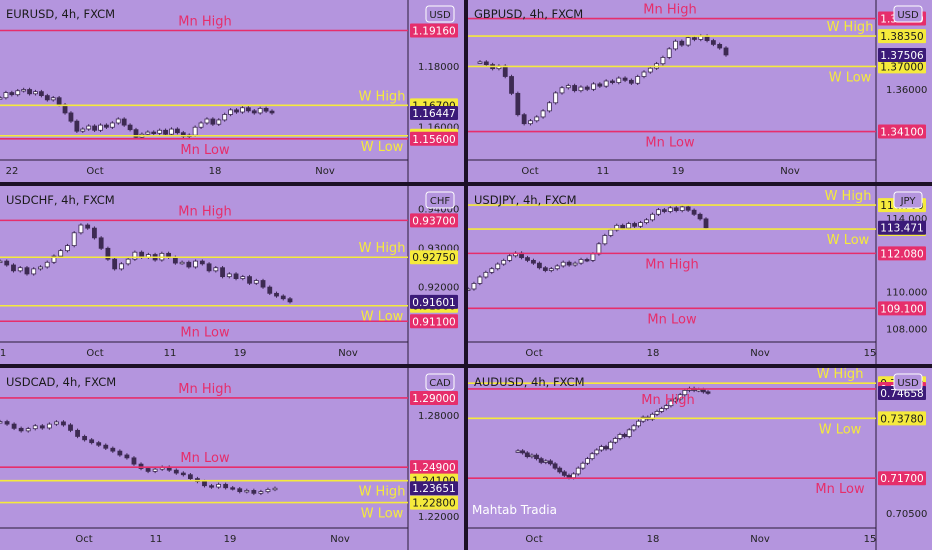 This screenshot has height=550, width=932. I want to click on last-price-badge, so click(434, 301).